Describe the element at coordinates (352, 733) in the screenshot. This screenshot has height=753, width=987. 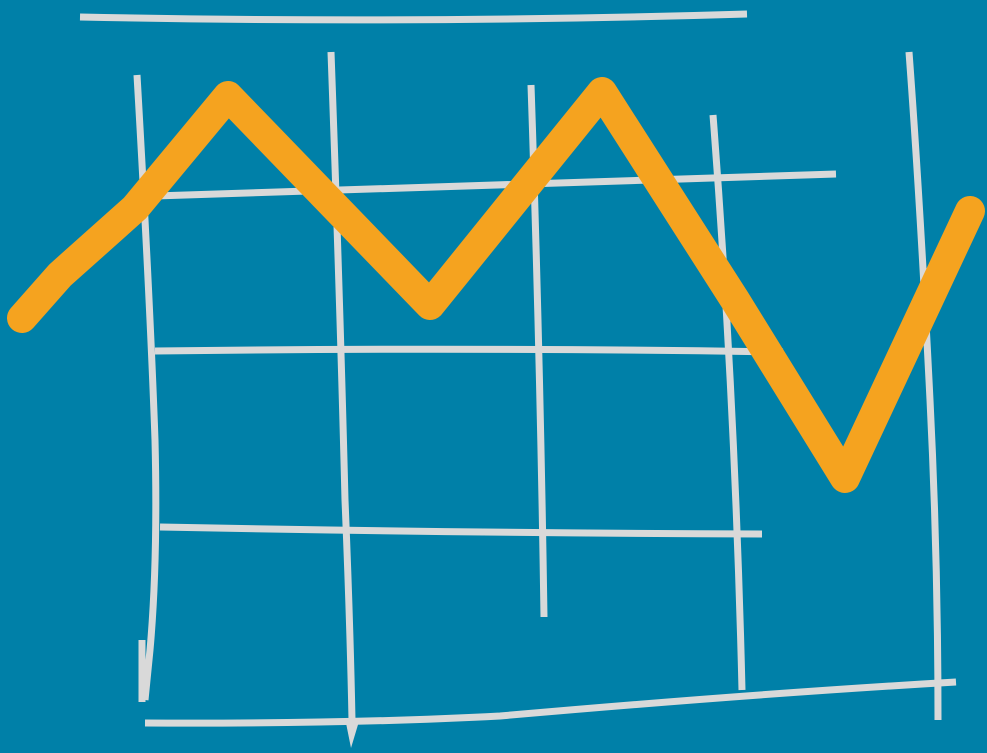
I see `pen-tip` at that location.